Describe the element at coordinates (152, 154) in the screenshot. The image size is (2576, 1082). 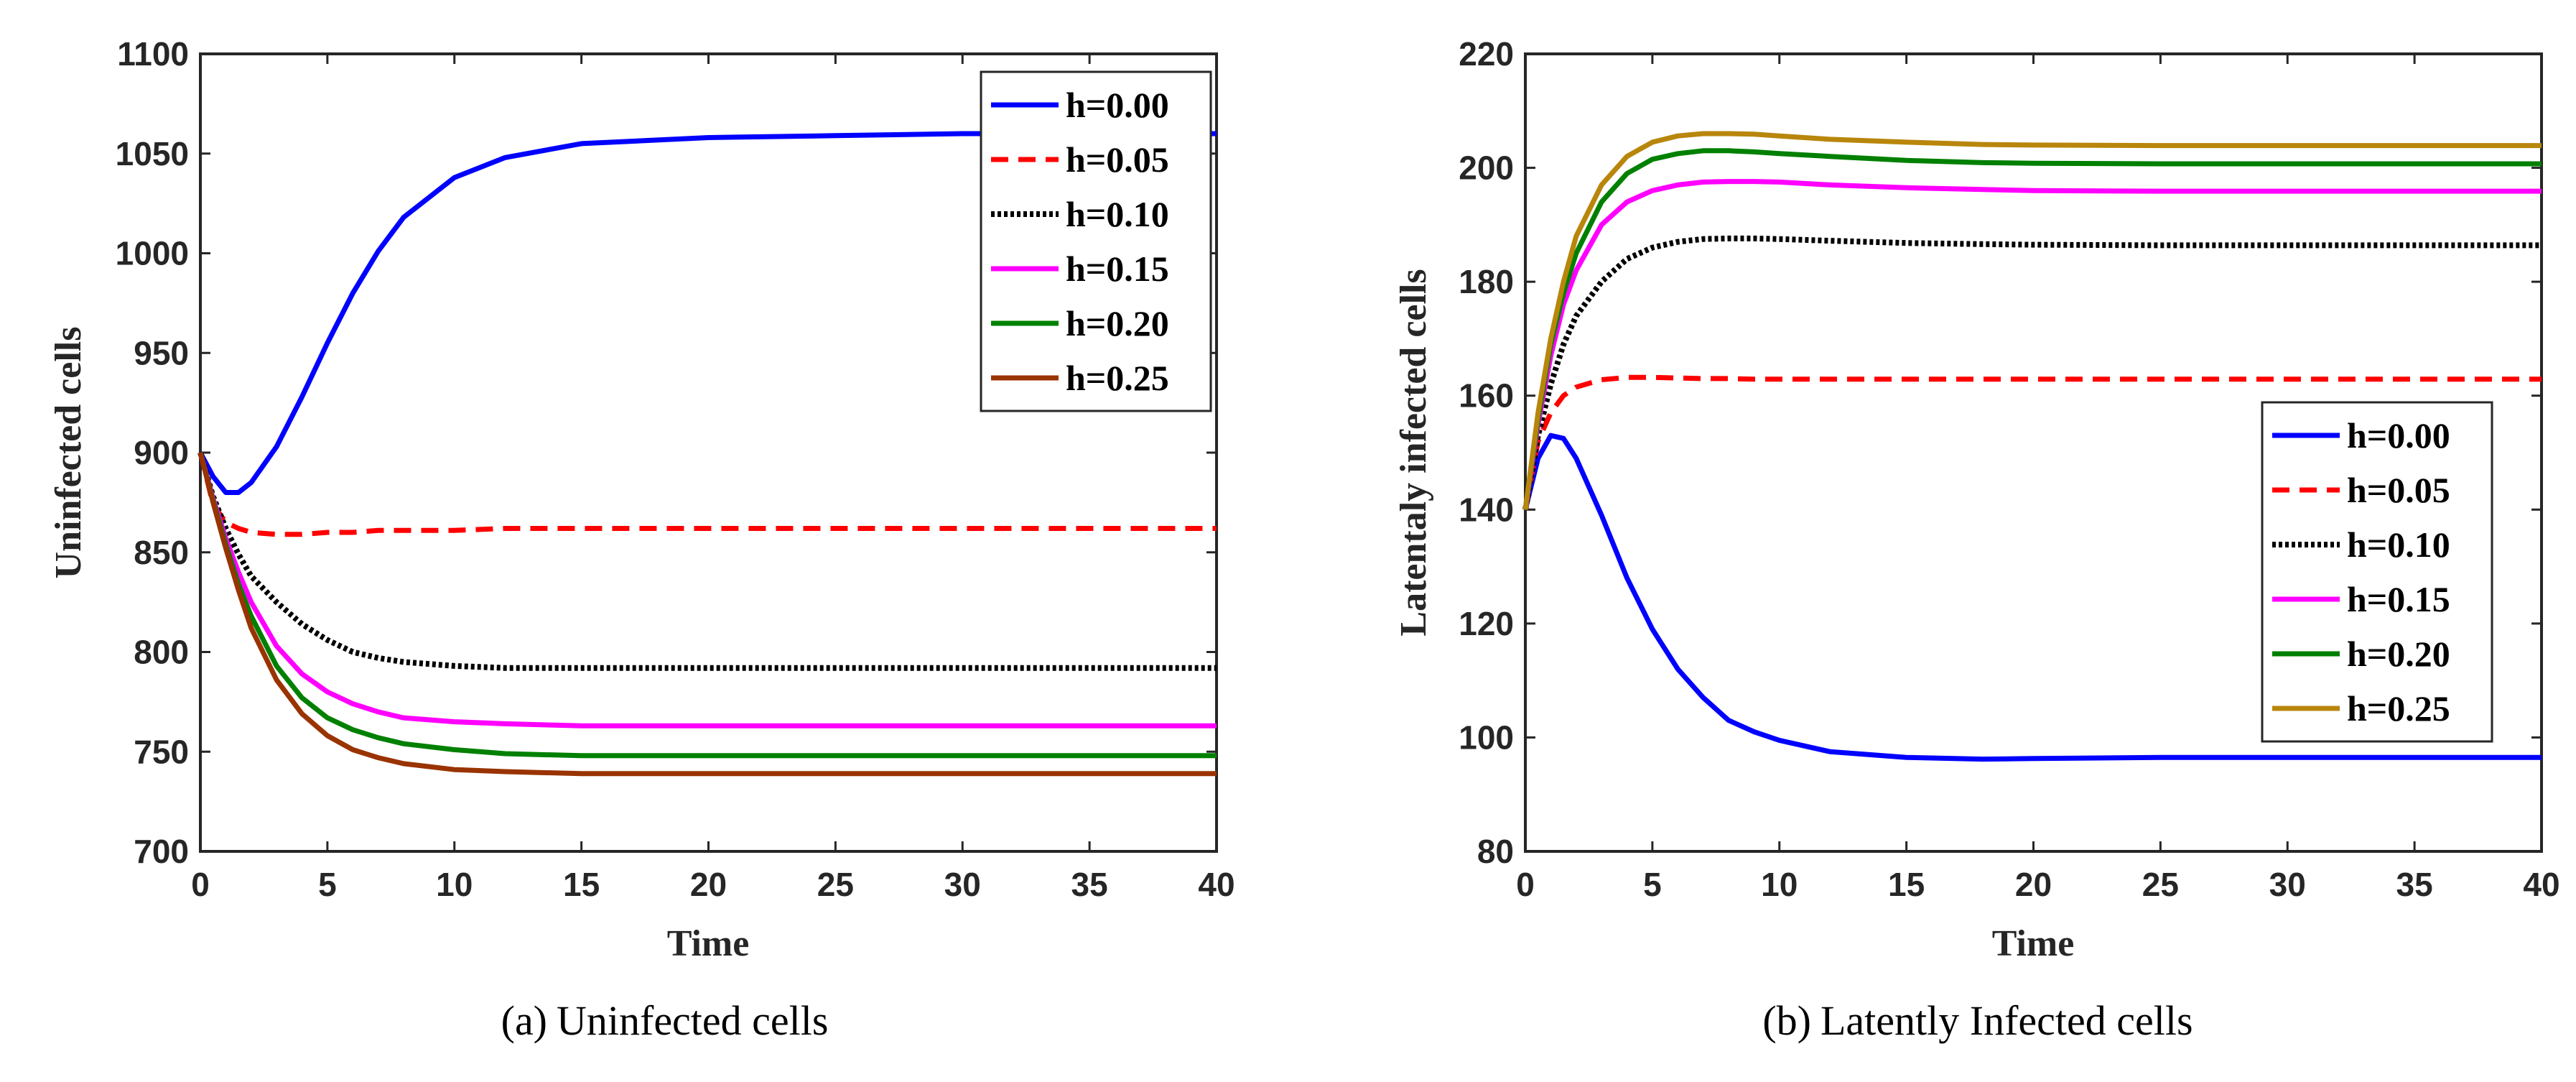
I see `y-tick-label: 1050` at that location.